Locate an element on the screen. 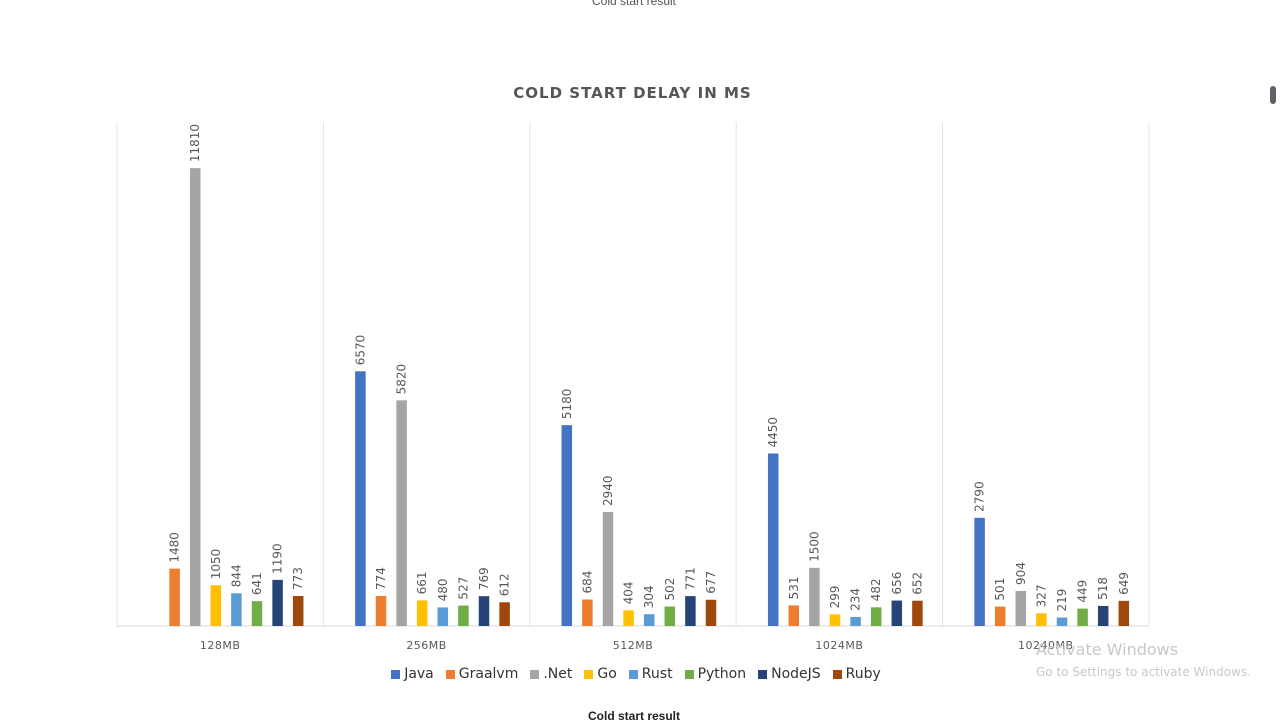 Image resolution: width=1280 pixels, height=723 pixels. data-label: 1480 is located at coordinates (175, 547).